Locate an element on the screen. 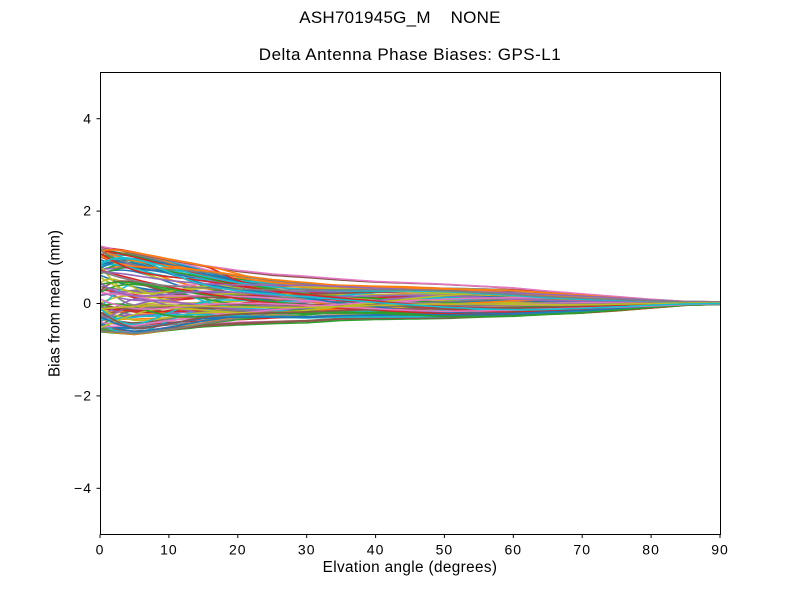 The width and height of the screenshot is (800, 600). svg-text: 30 is located at coordinates (307, 550).